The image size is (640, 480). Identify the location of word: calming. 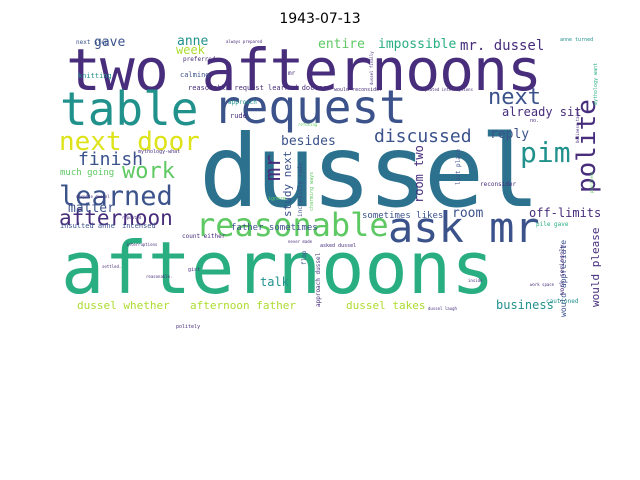
(195, 75).